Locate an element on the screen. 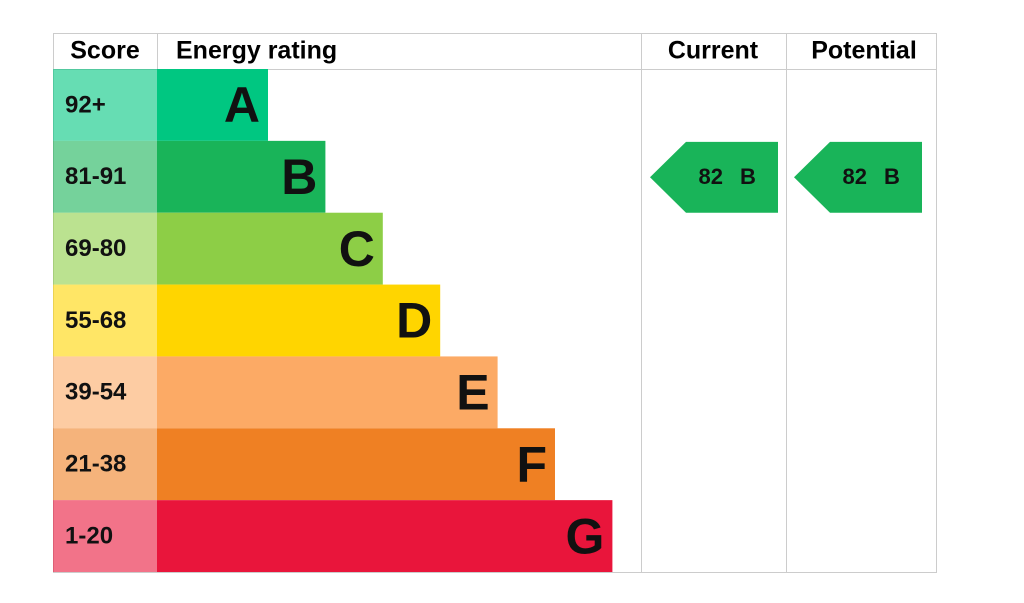  score-label: 92+ is located at coordinates (85, 104).